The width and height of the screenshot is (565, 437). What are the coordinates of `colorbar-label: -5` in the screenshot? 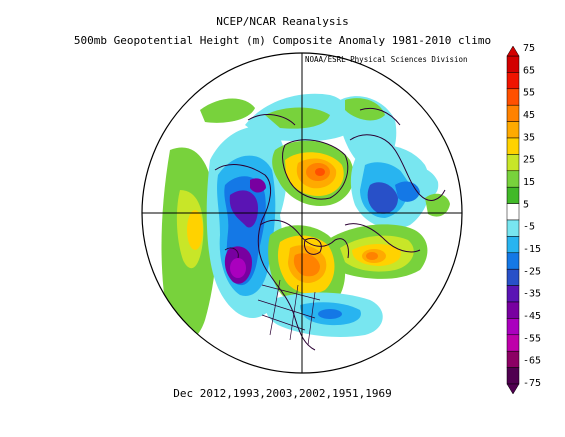 It's located at (529, 227).